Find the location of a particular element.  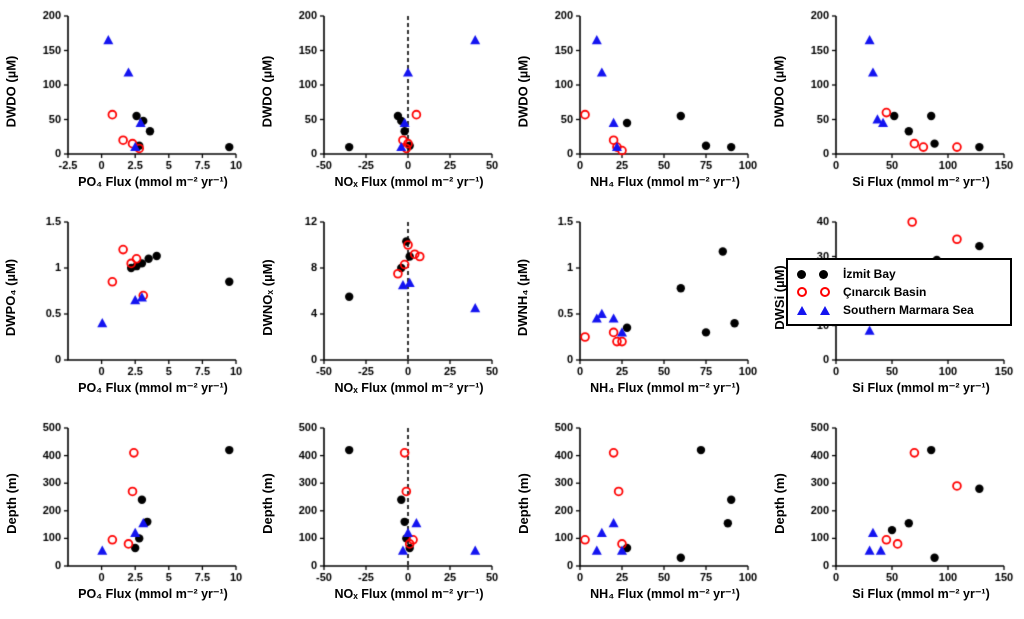

subplot-dwnox-vs-nox: DWNOₓ (µM) NOₓ Flux (mmol m⁻² yr⁻¹) is located at coordinates (384, 309).